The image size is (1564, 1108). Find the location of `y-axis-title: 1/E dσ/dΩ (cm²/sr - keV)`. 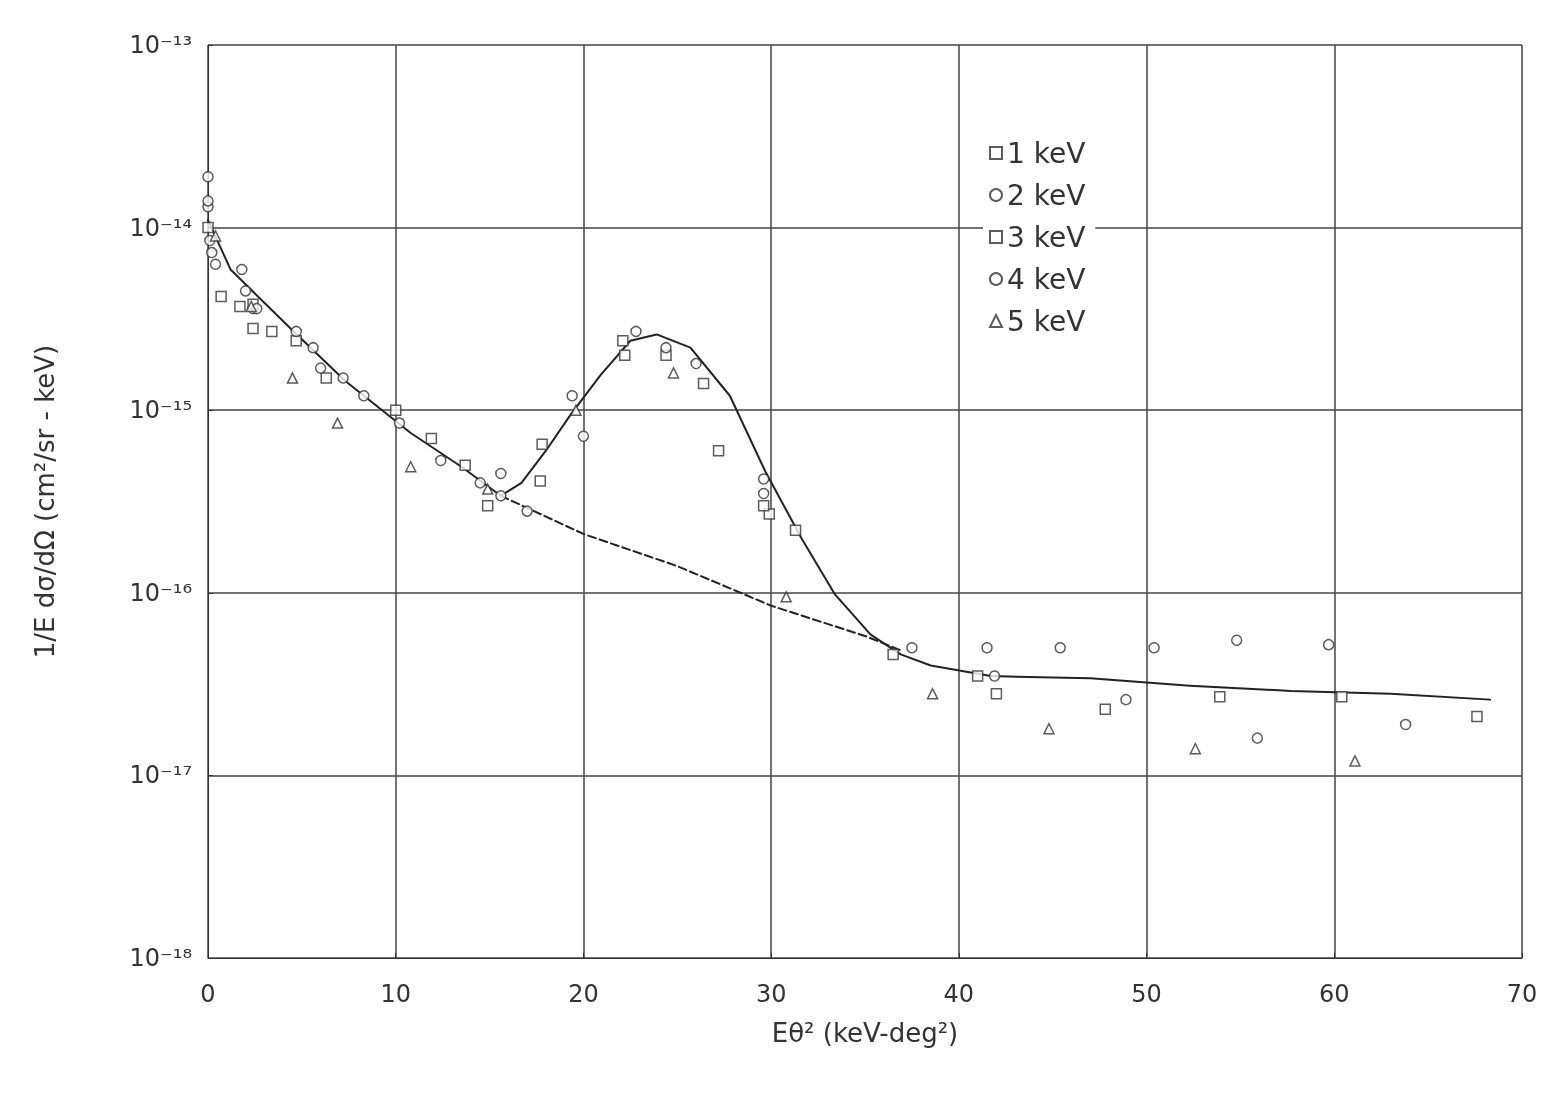

y-axis-title: 1/E dσ/dΩ (cm²/sr - keV) is located at coordinates (45, 501).